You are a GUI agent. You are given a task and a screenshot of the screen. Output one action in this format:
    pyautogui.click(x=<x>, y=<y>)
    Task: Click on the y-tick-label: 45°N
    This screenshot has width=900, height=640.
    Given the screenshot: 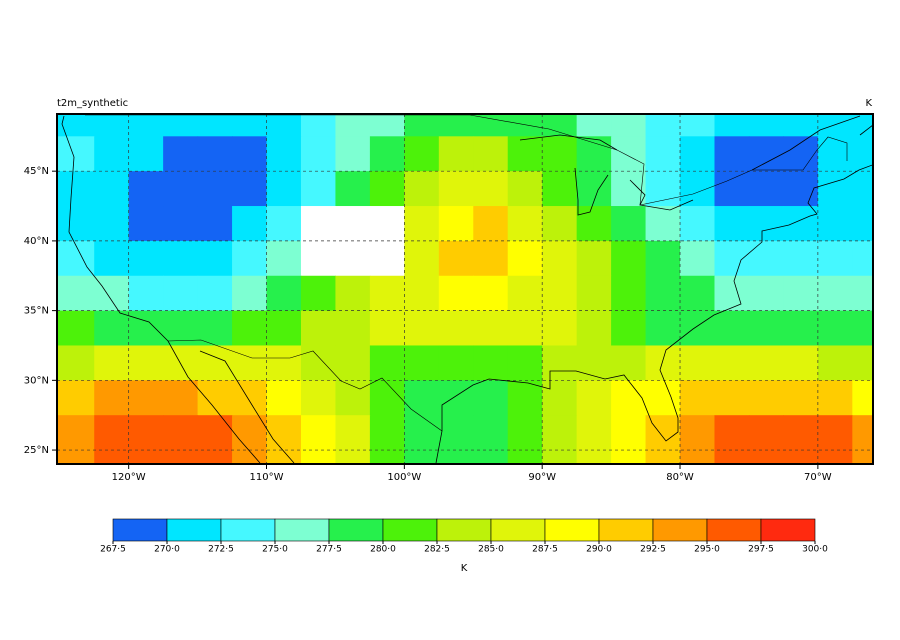 What is the action you would take?
    pyautogui.click(x=36, y=171)
    